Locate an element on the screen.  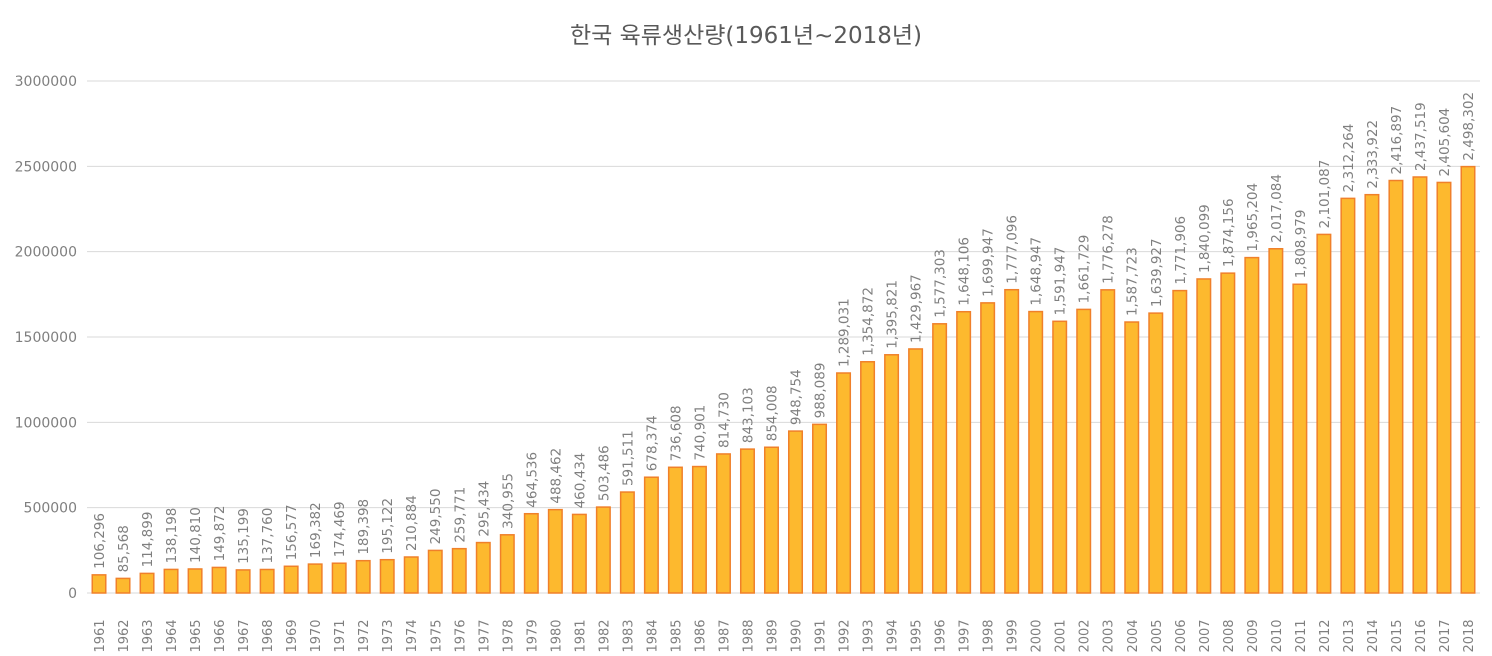
x-tick-label: 1969 is located at coordinates (292, 635).